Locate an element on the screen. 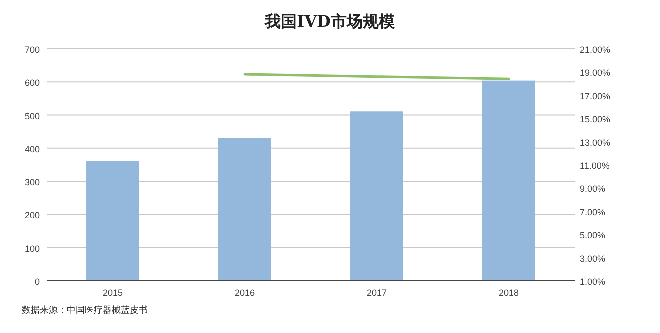 The width and height of the screenshot is (660, 333). y2-tick-label: 19.00% is located at coordinates (595, 73).